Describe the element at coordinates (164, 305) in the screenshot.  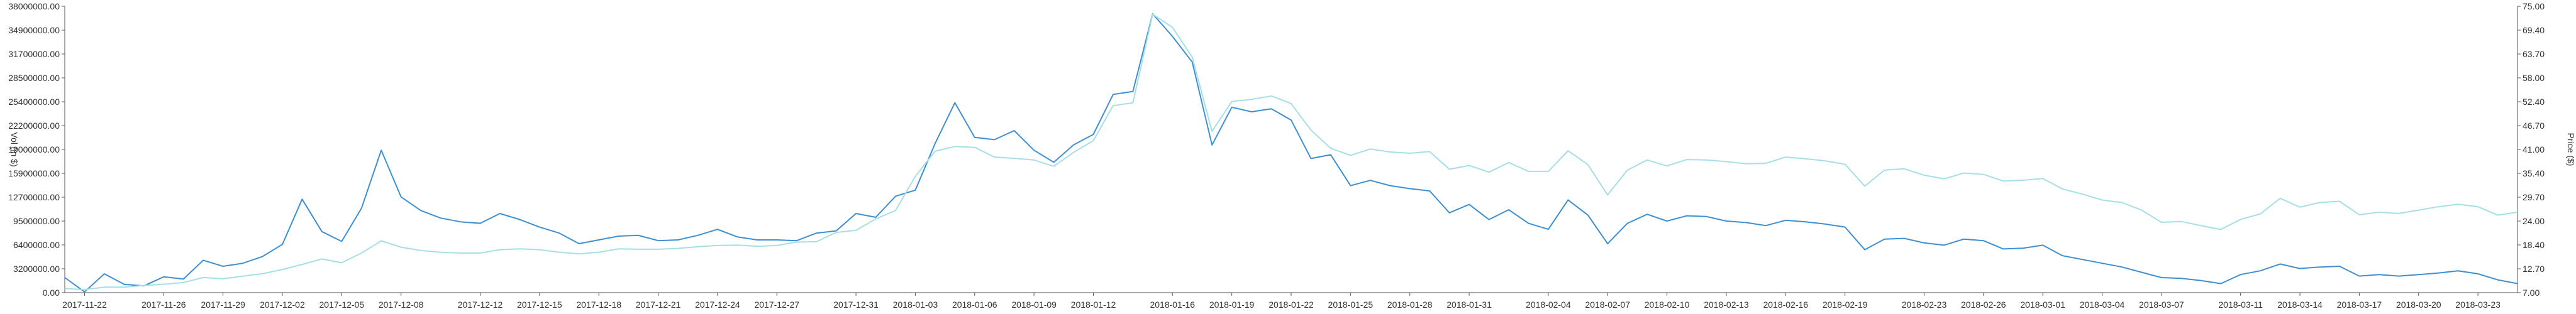
I see `x-tick-label: 2017-11-26` at that location.